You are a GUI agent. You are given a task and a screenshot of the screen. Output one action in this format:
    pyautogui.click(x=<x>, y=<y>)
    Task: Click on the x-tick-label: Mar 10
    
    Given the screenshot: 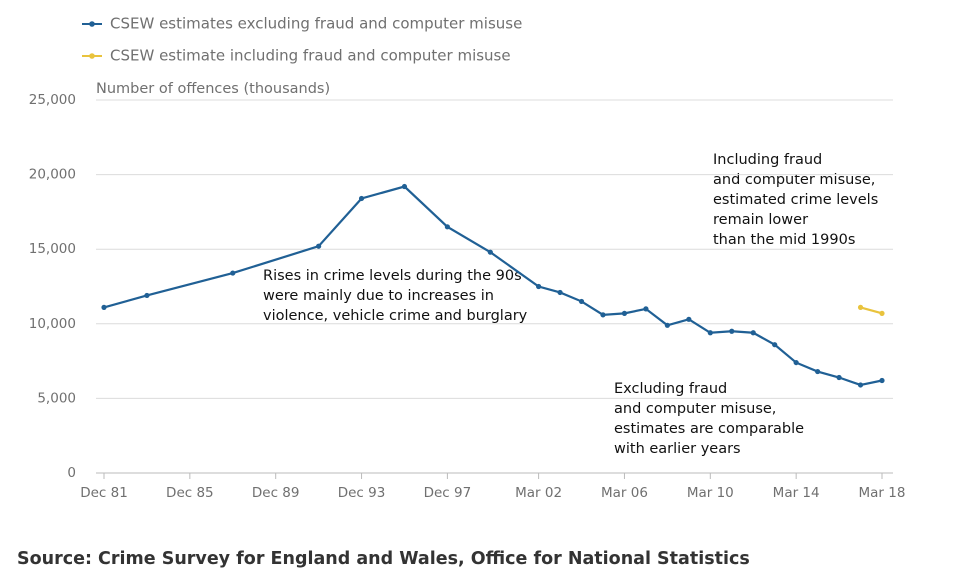 What is the action you would take?
    pyautogui.click(x=710, y=493)
    